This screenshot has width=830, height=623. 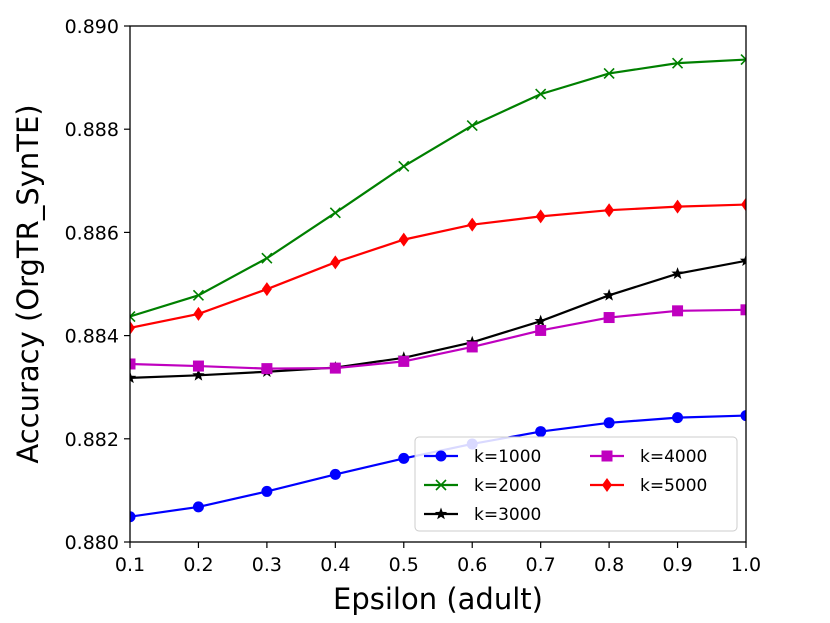 What do you see at coordinates (540, 320) in the screenshot?
I see `data-point-k=3000-0.7` at bounding box center [540, 320].